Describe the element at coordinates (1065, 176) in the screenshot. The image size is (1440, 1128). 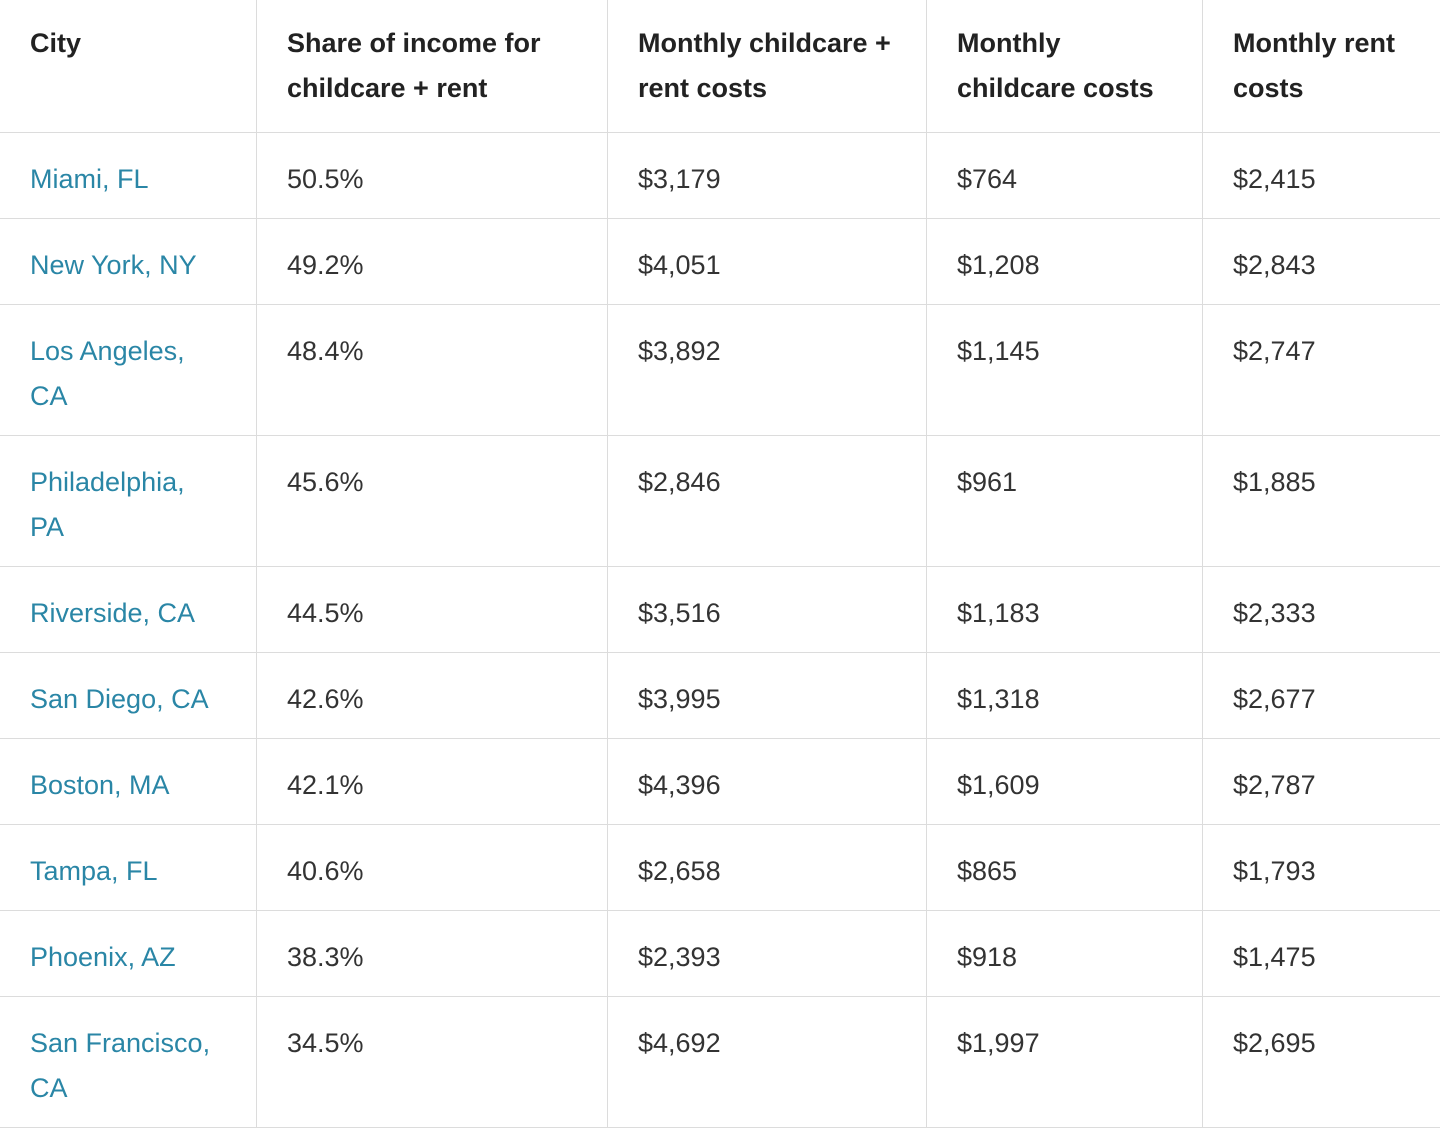
I see `table-cell: $764` at that location.